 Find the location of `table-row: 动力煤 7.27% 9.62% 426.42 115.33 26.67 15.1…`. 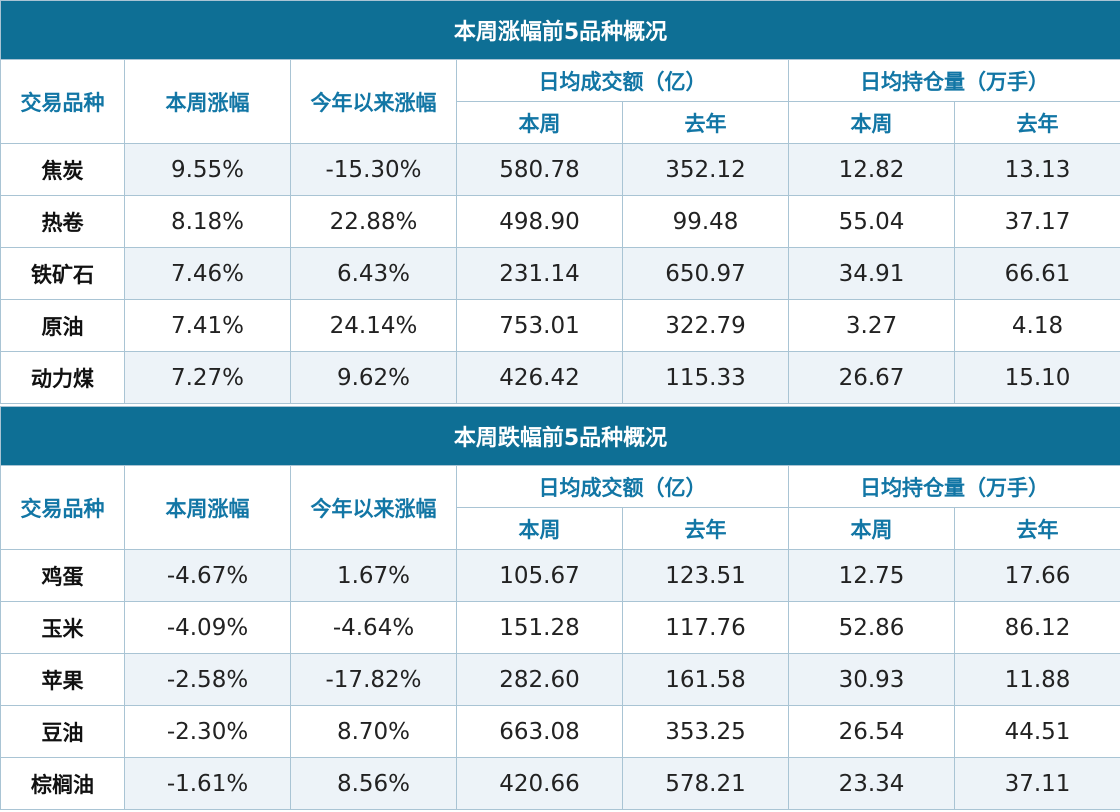

table-row: 动力煤 7.27% 9.62% 426.42 115.33 26.67 15.1… is located at coordinates (560, 377).